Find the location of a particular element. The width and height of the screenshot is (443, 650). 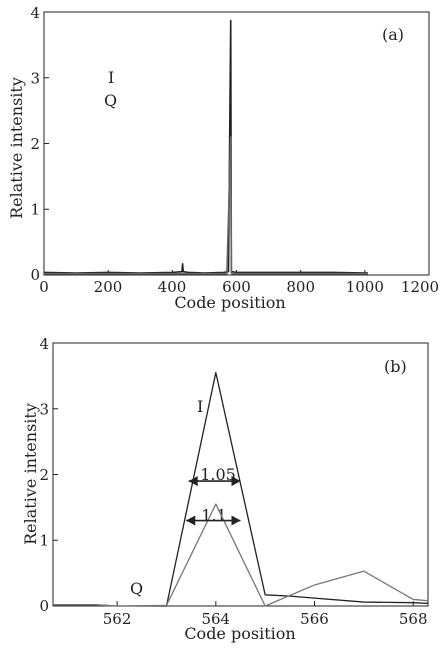

panel-b-label-q: Q is located at coordinates (136, 588).